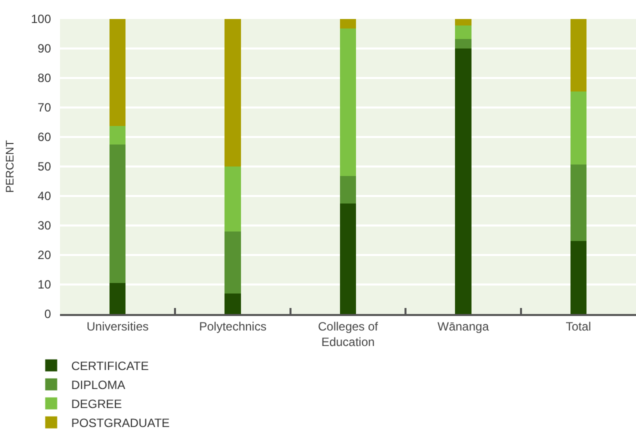 This screenshot has width=636, height=437. What do you see at coordinates (348, 334) in the screenshot?
I see `x-tick-label: Colleges of Education` at bounding box center [348, 334].